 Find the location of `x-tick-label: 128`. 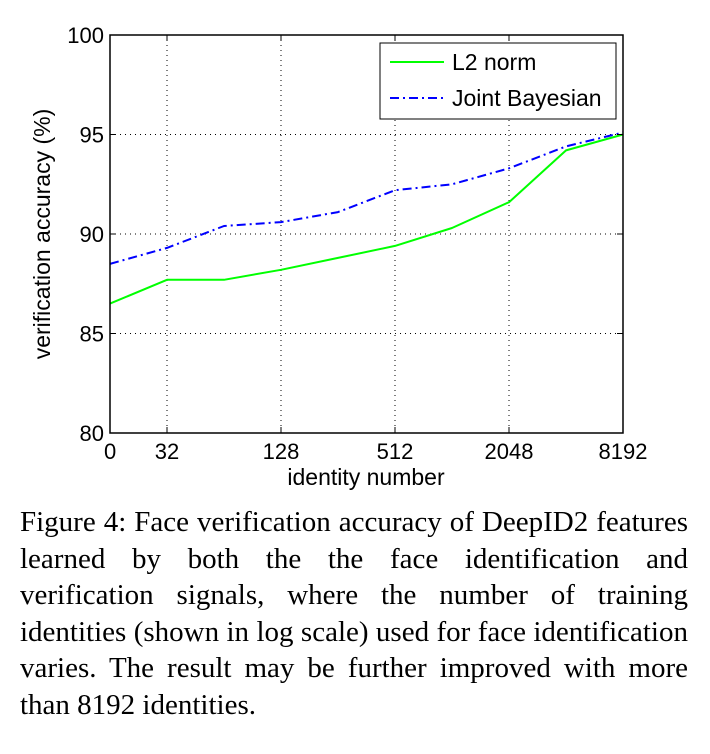

x-tick-label: 128 is located at coordinates (281, 451).